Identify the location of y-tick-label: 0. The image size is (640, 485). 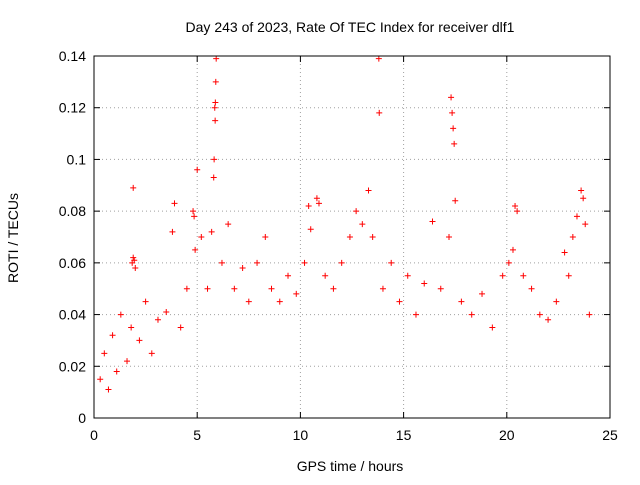
(82, 418).